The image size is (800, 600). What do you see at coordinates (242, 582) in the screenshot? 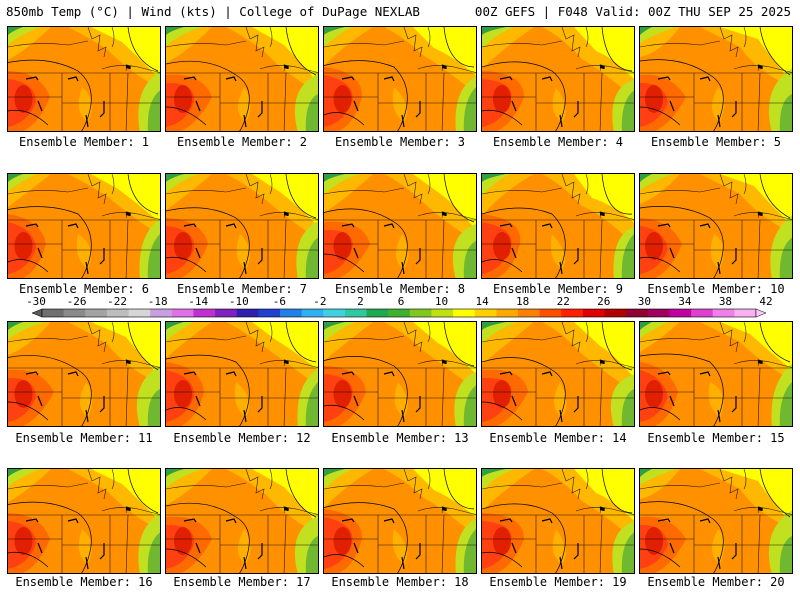
I see `ensemble-member-label: Ensemble Member: 17` at bounding box center [242, 582].